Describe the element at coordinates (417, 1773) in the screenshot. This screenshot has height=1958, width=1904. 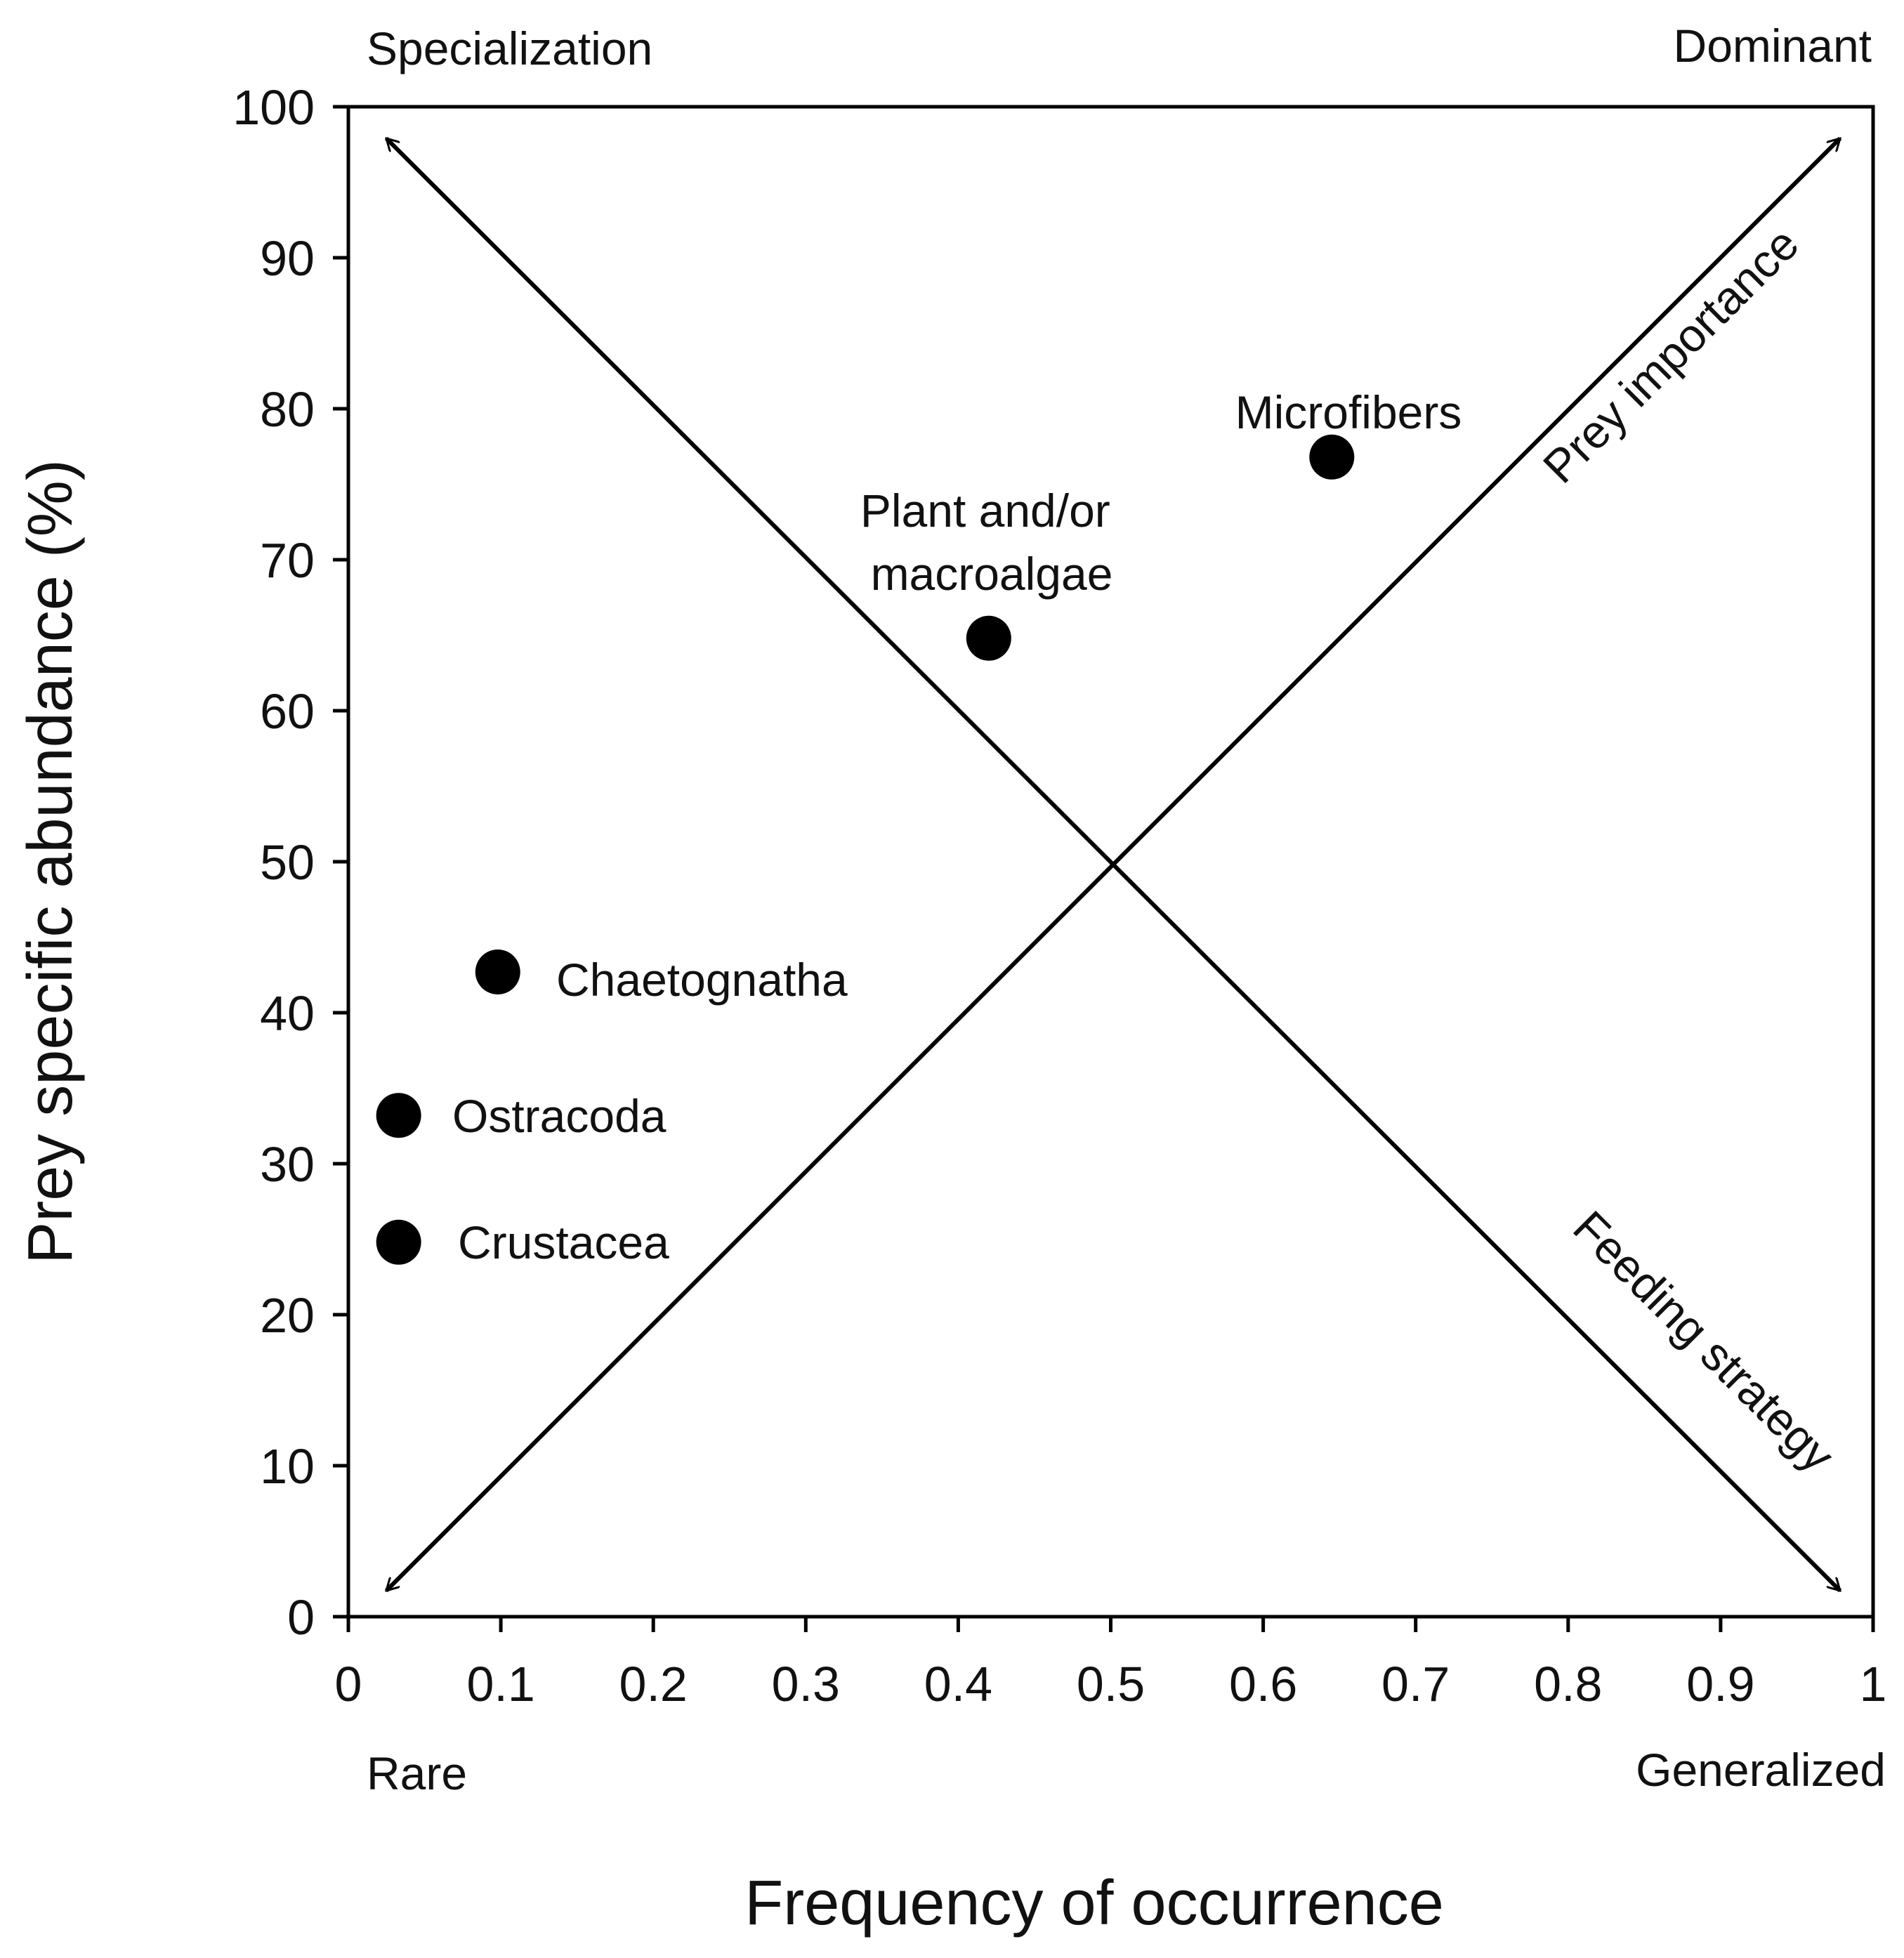
I see `corner-label-rare: Rare` at that location.